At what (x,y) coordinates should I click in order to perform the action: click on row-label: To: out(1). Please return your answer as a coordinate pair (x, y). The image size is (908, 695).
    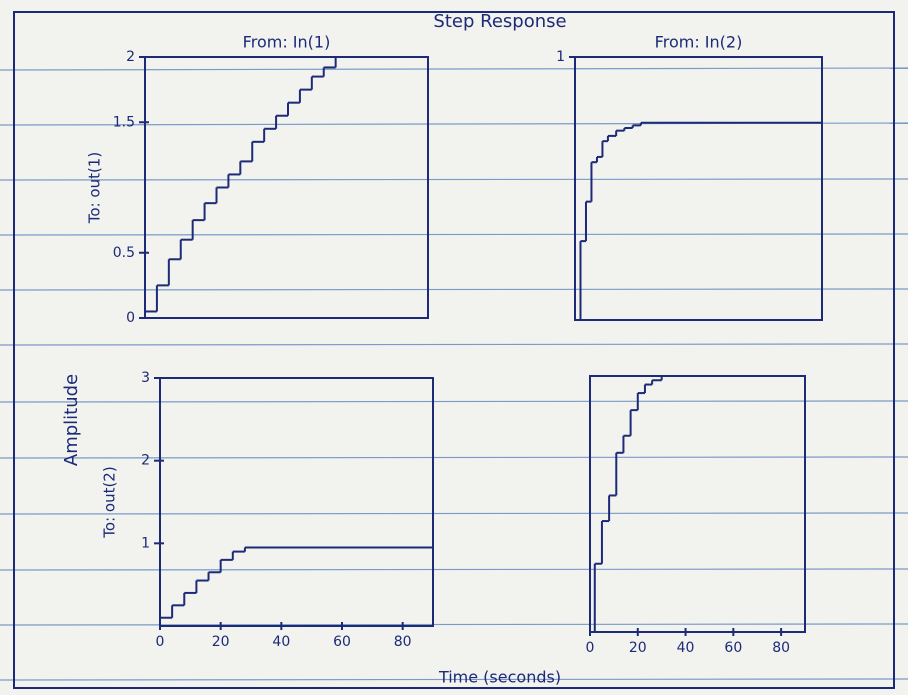
    Looking at the image, I should click on (95, 188).